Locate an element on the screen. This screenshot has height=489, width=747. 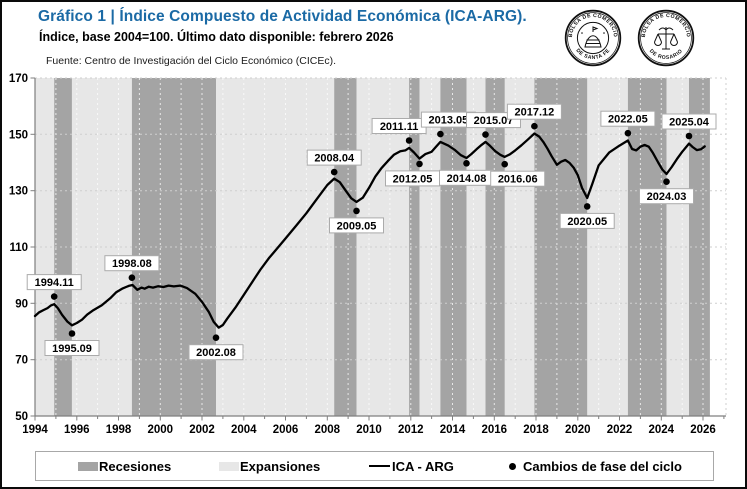
phase-label: 2008.04 is located at coordinates (334, 159).